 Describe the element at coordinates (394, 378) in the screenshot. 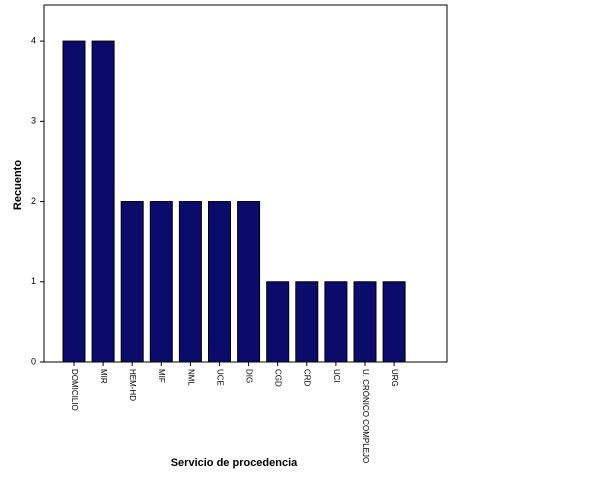

I see `x-tick-label: URG` at that location.